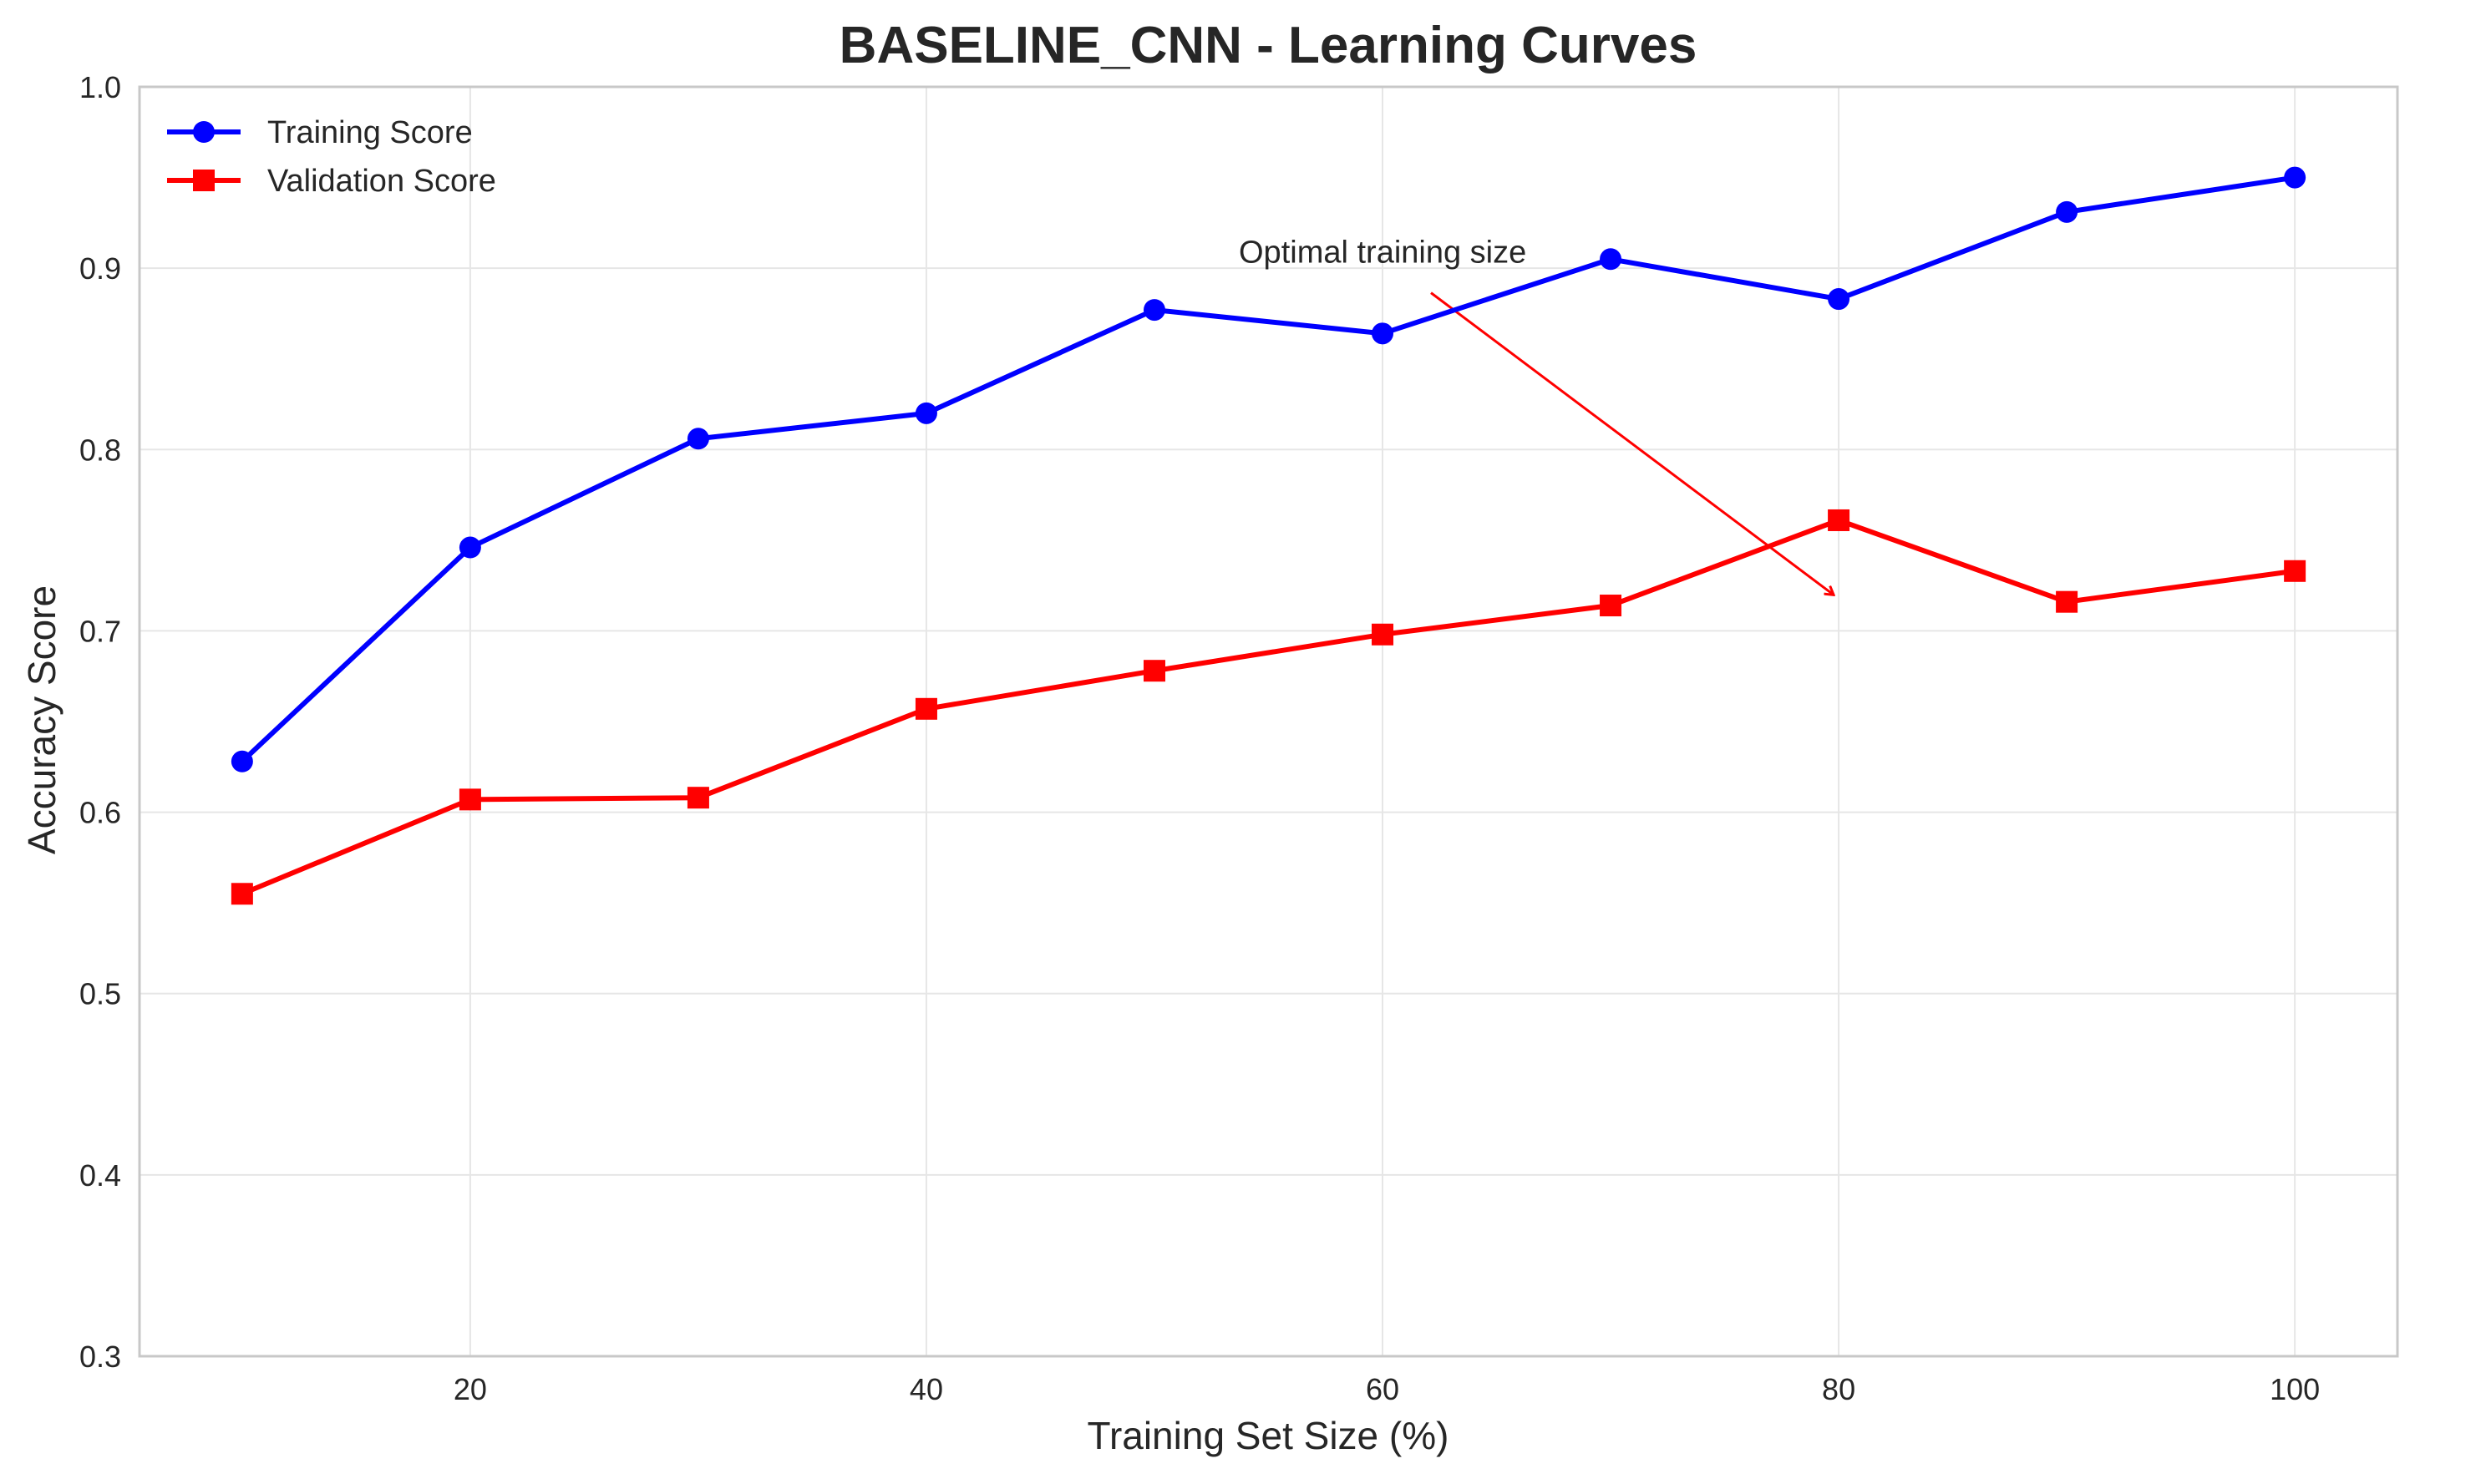 The width and height of the screenshot is (2481, 1484). Describe the element at coordinates (1632, 443) in the screenshot. I see `annotation-arrow` at that location.